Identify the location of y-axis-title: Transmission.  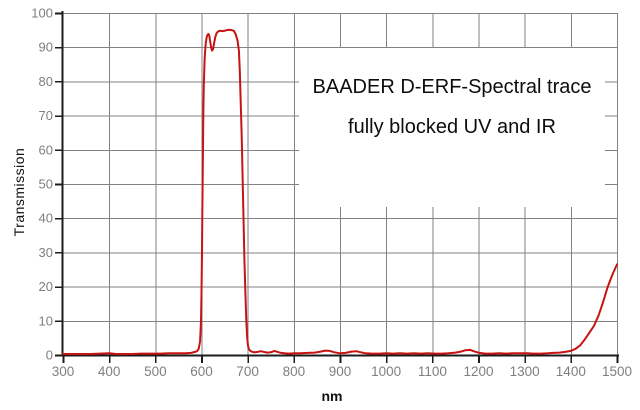
(19, 192).